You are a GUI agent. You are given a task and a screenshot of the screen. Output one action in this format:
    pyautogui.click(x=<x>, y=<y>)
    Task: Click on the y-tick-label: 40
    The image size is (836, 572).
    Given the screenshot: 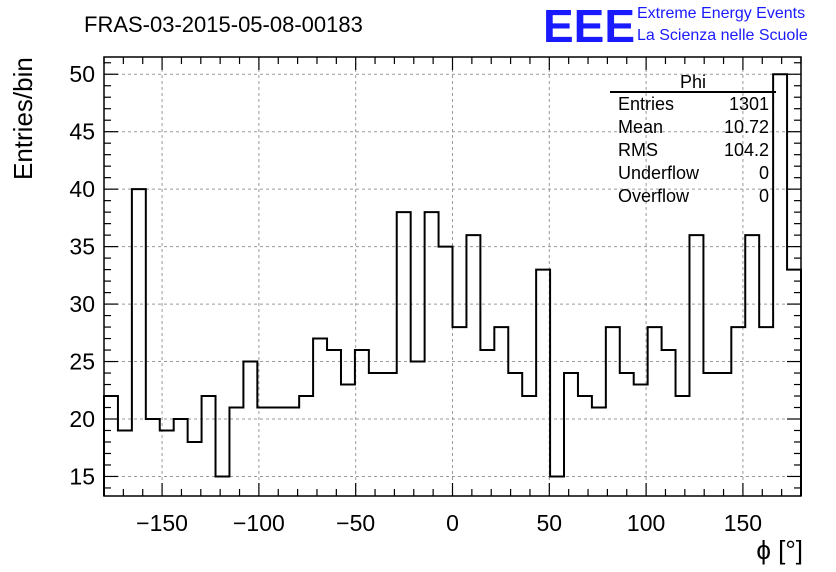 What is the action you would take?
    pyautogui.click(x=82, y=189)
    